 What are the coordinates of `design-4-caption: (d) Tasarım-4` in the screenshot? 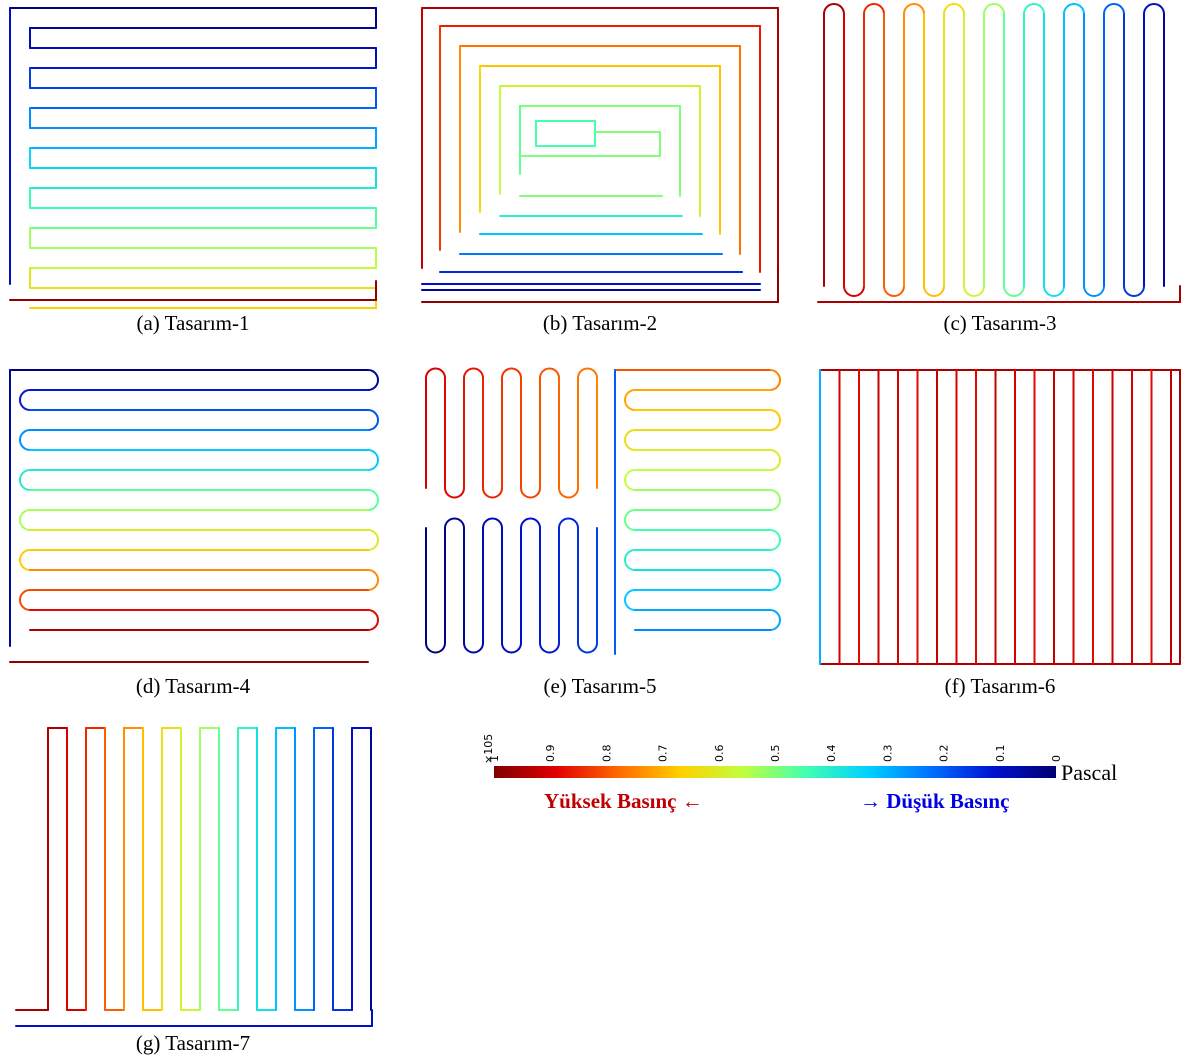 It's located at (193, 686).